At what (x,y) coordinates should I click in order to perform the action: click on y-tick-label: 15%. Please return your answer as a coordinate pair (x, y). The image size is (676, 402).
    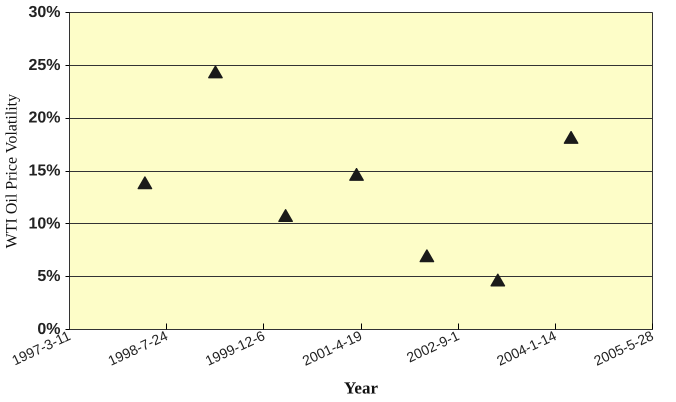
    Looking at the image, I should click on (44, 171).